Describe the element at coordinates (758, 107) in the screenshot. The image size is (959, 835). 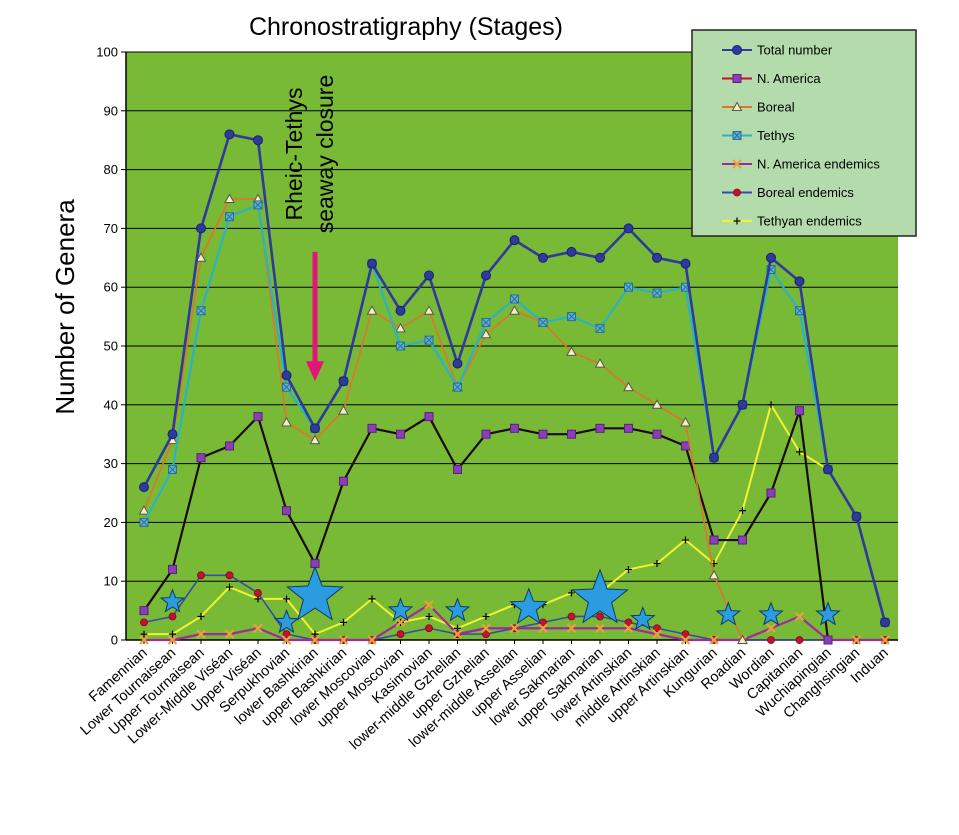
I see `legend-item: Boreal` at that location.